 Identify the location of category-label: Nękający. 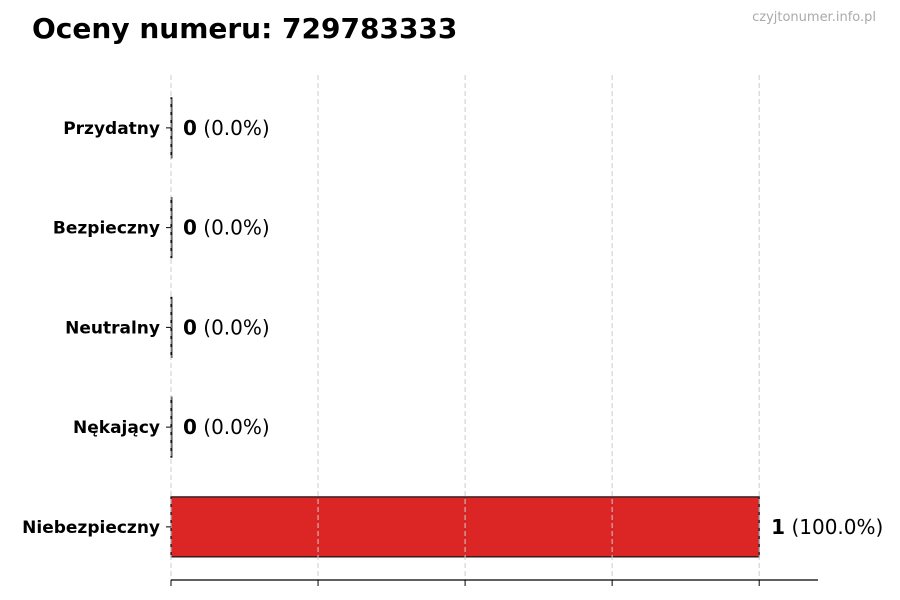
(116, 428).